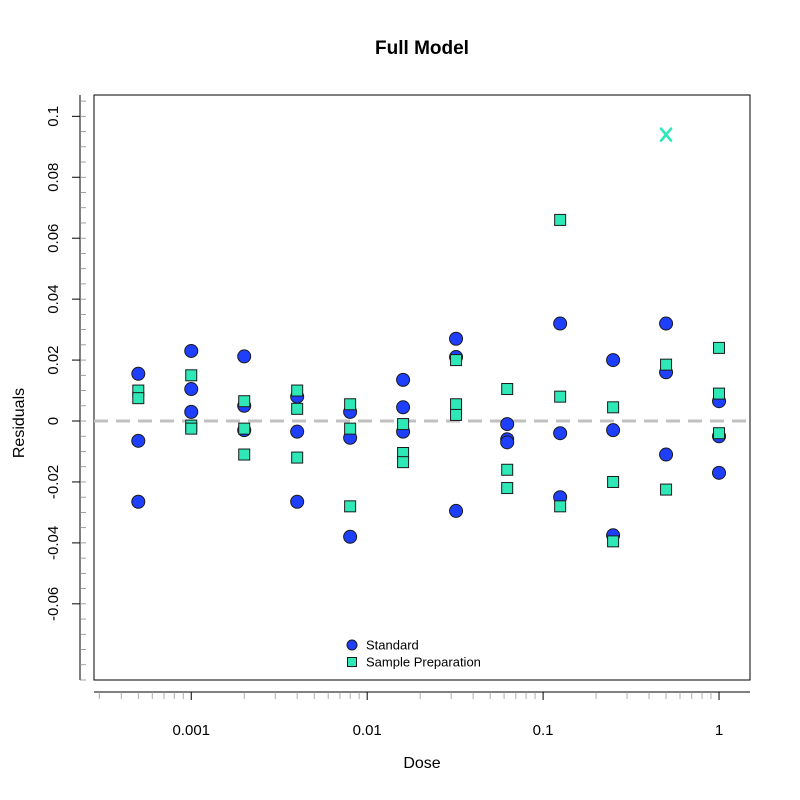  I want to click on legend-label: Sample Preparation, so click(423, 662).